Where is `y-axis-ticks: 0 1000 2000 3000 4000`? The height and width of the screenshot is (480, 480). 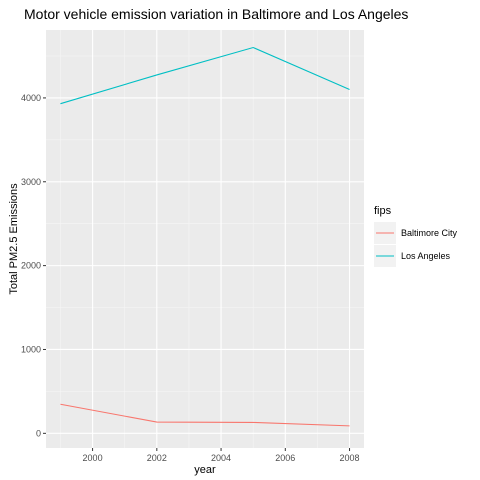
y-axis-ticks: 0 1000 2000 3000 4000 is located at coordinates (33, 265).